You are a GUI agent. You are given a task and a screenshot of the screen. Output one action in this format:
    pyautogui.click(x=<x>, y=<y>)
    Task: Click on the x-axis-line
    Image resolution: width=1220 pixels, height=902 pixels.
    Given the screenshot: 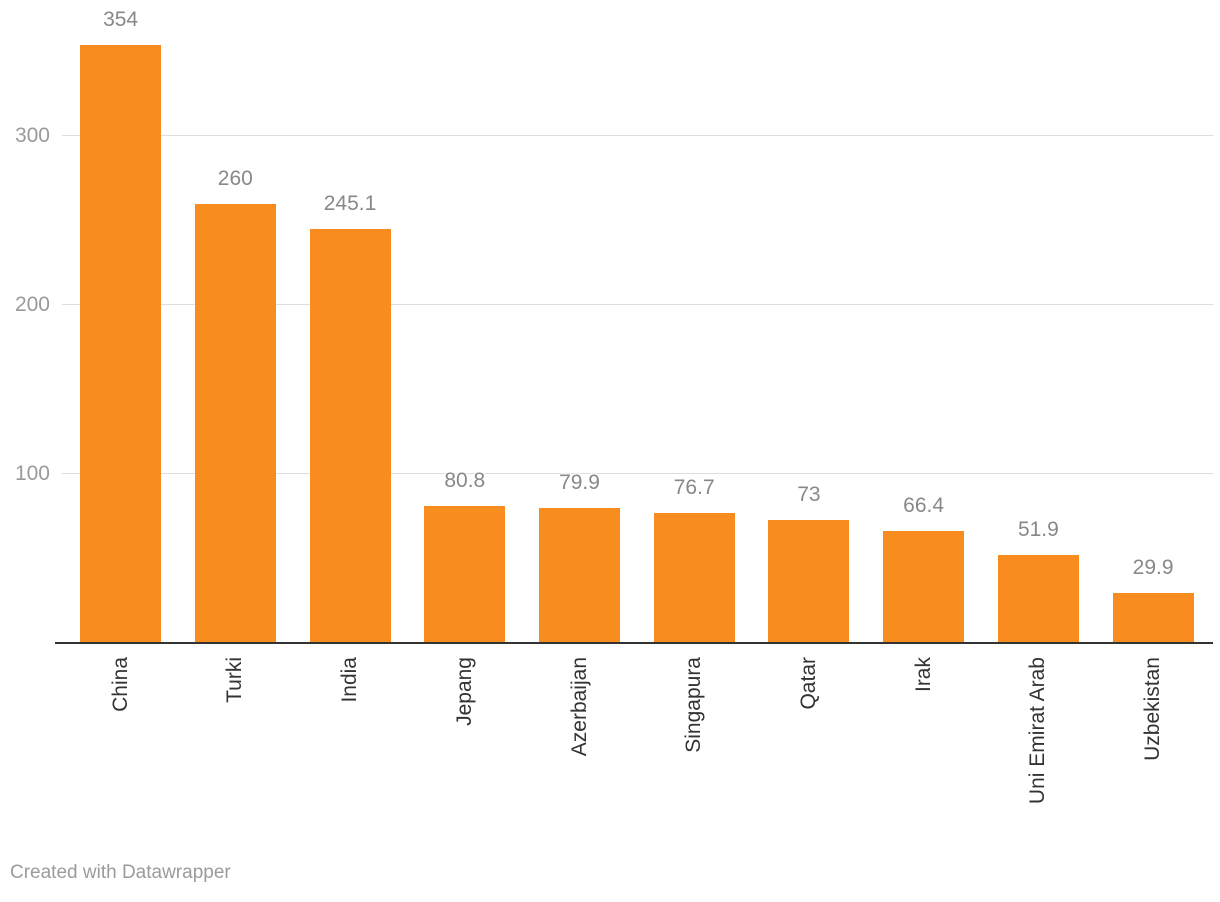 What is the action you would take?
    pyautogui.click(x=634, y=643)
    